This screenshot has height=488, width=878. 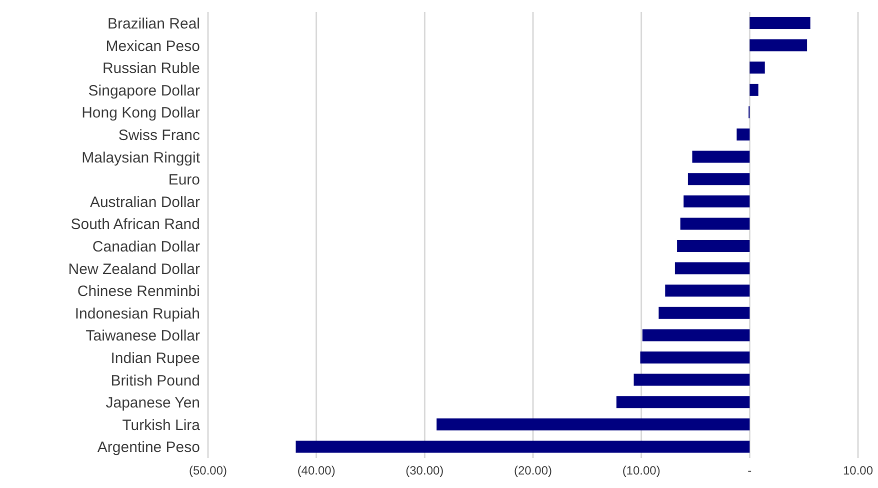 What do you see at coordinates (138, 291) in the screenshot?
I see `y-tick-label: Chinese Renminbi` at bounding box center [138, 291].